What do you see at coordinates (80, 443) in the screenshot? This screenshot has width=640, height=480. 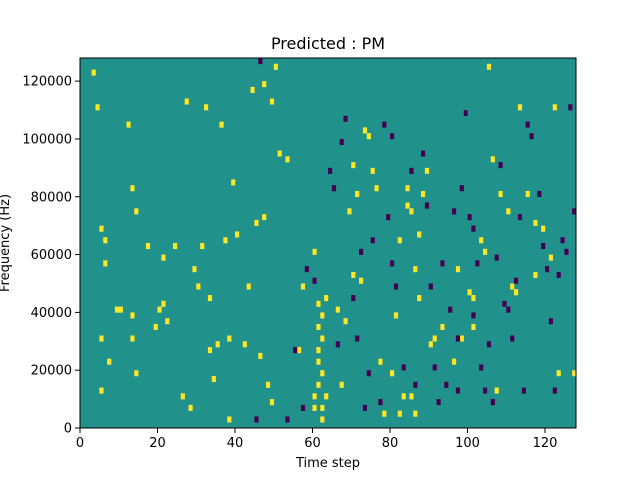 I see `x-tick-label: 0` at bounding box center [80, 443].